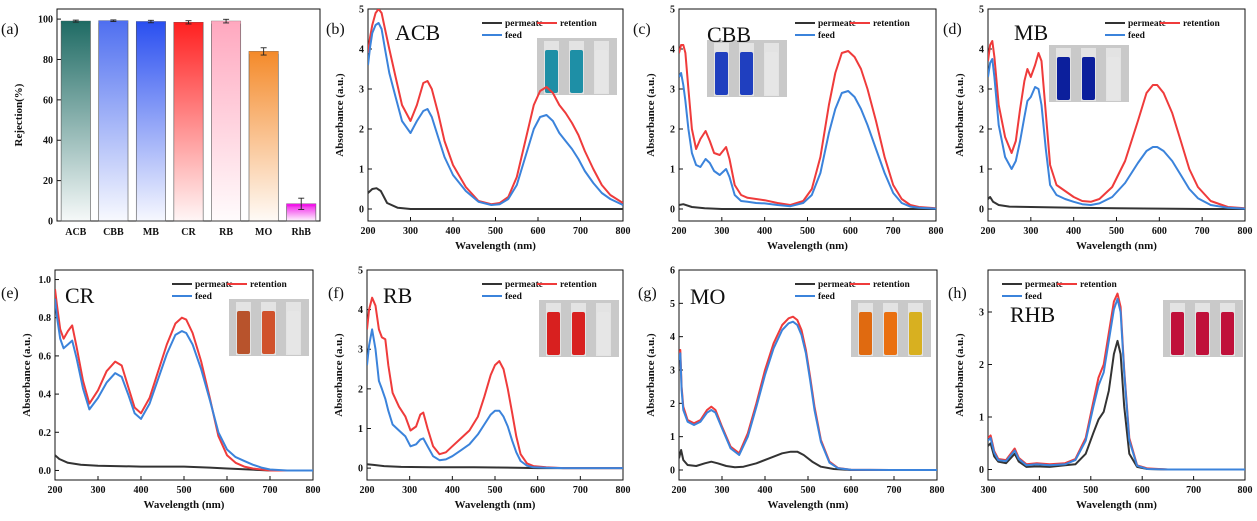  What do you see at coordinates (1116, 375) in the screenshot?
I see `plot-frame` at bounding box center [1116, 375].